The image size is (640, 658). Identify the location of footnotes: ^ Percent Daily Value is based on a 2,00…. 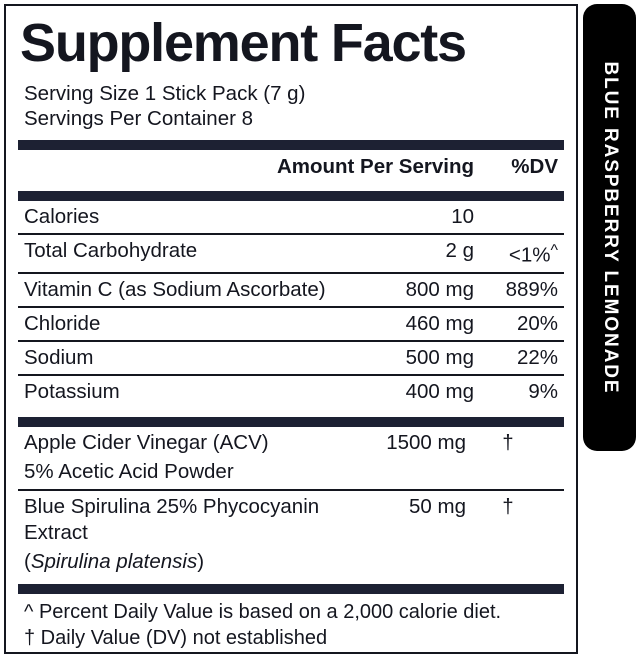
(291, 622).